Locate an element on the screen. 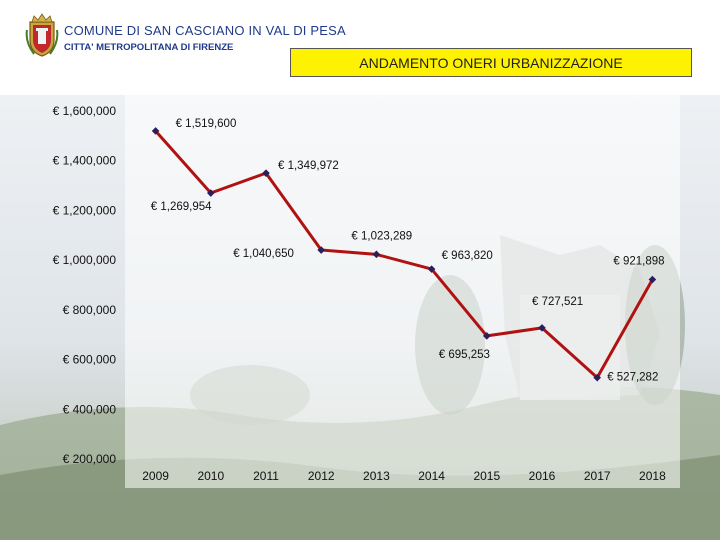 This screenshot has width=720, height=540. chart-title: ANDAMENTO ONERI URBANIZZAZIONE is located at coordinates (491, 62).